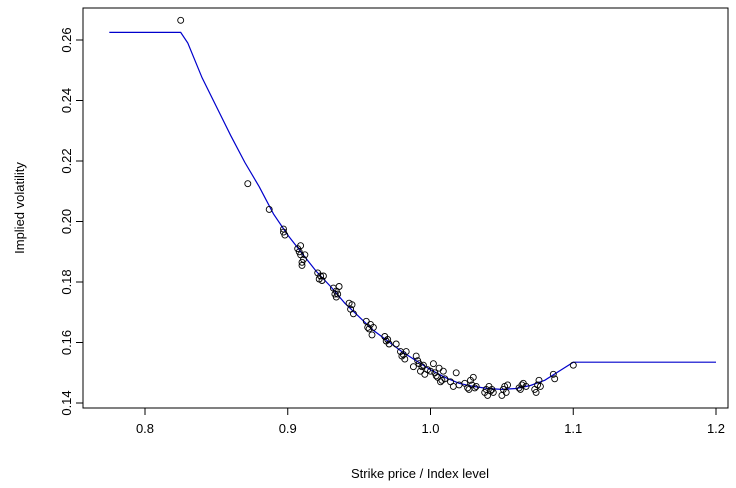 The width and height of the screenshot is (736, 488). I want to click on x-tick-label: 1.1, so click(573, 428).